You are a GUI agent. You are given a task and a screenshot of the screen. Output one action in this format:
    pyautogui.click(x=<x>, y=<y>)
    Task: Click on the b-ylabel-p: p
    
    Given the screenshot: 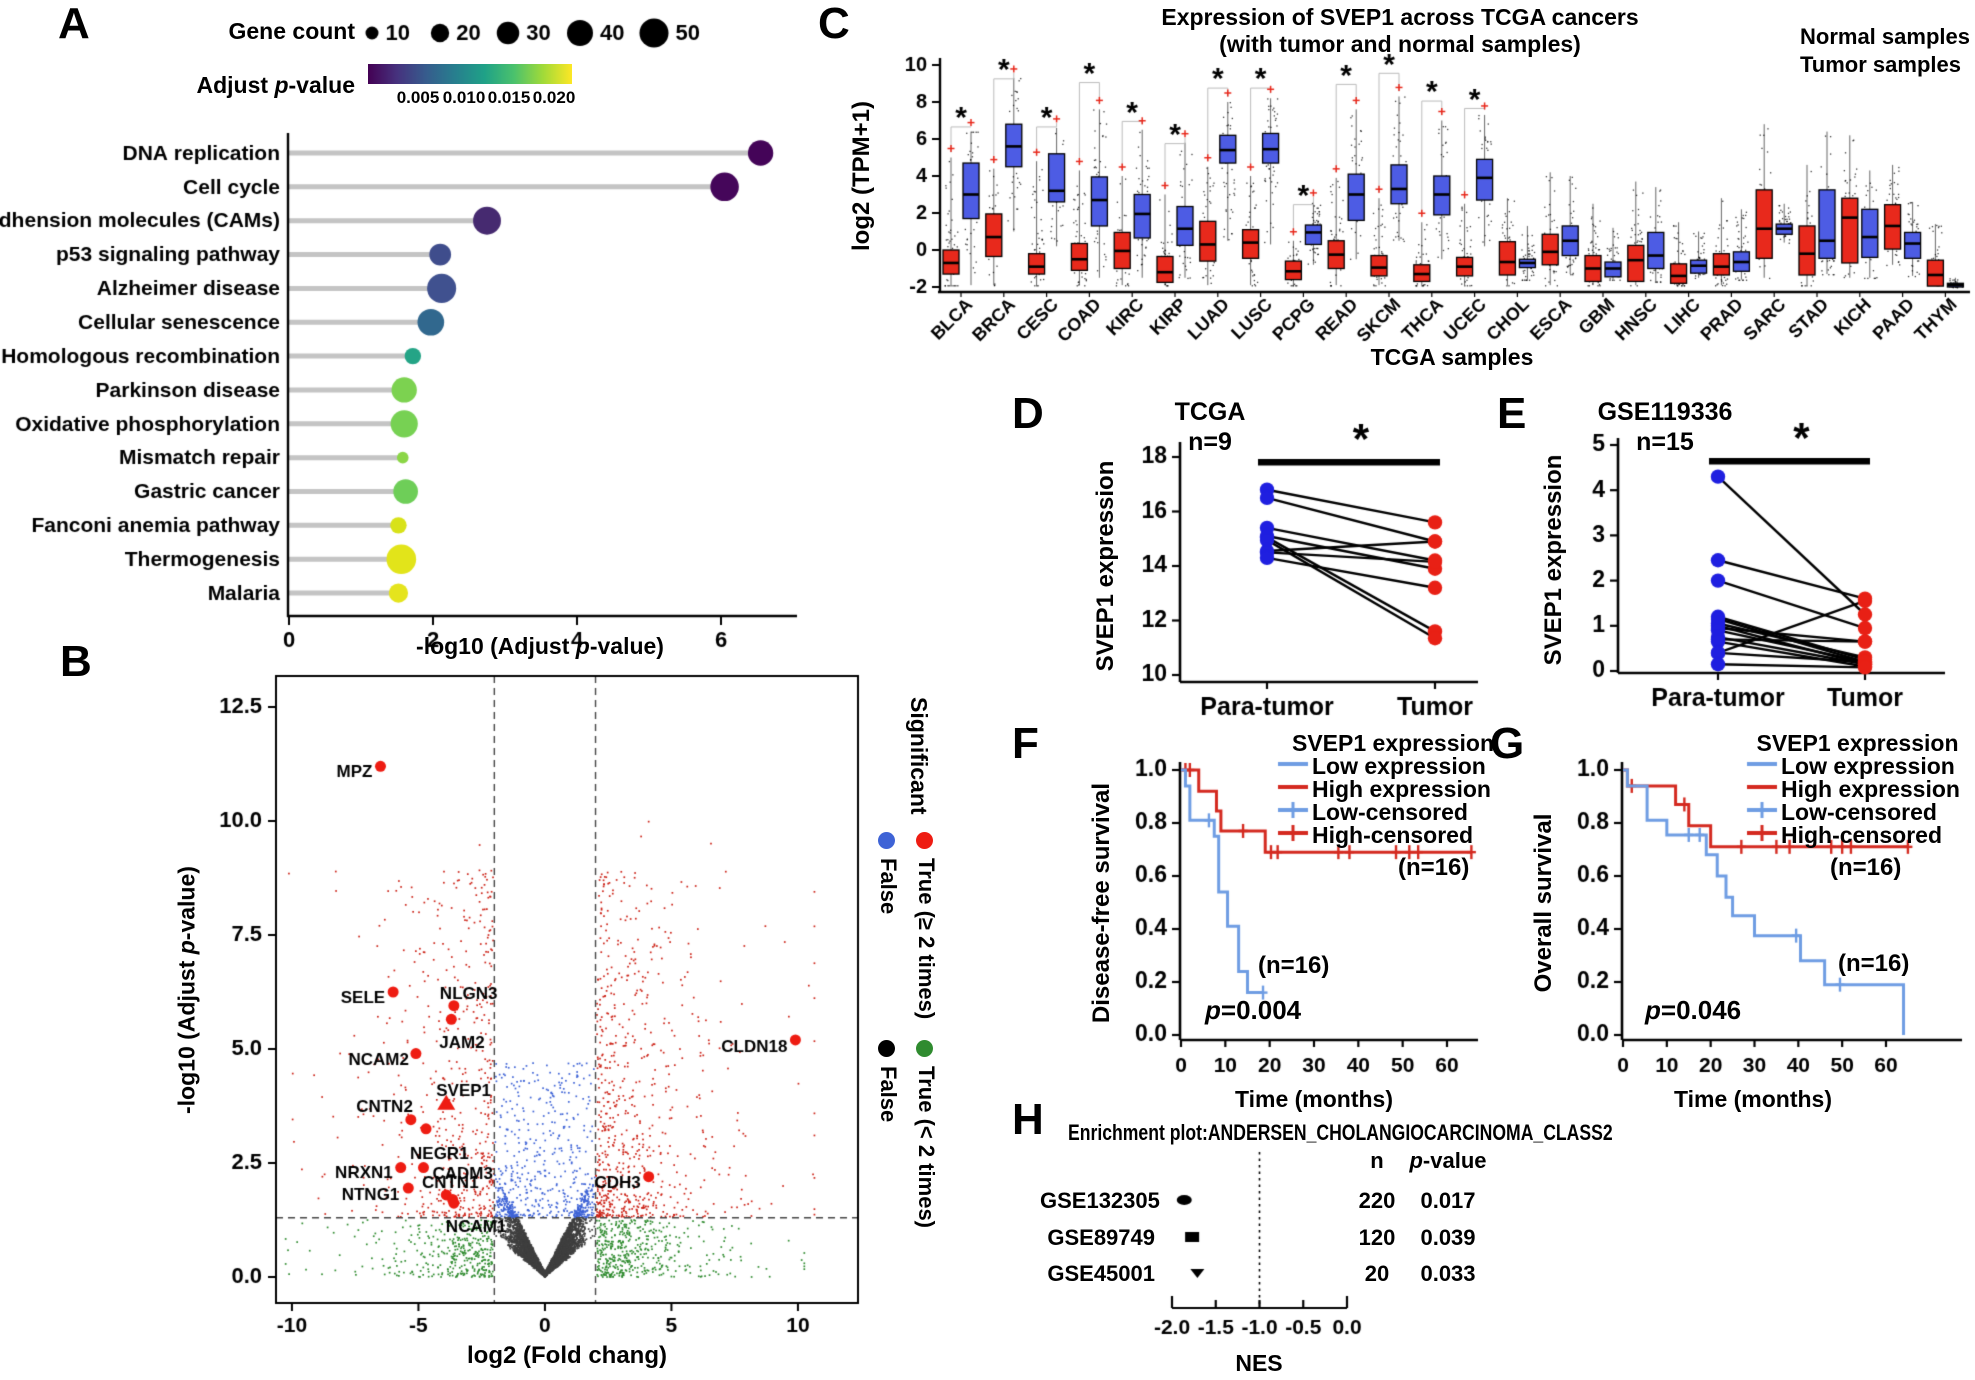 What is the action you would take?
    pyautogui.click(x=186, y=947)
    